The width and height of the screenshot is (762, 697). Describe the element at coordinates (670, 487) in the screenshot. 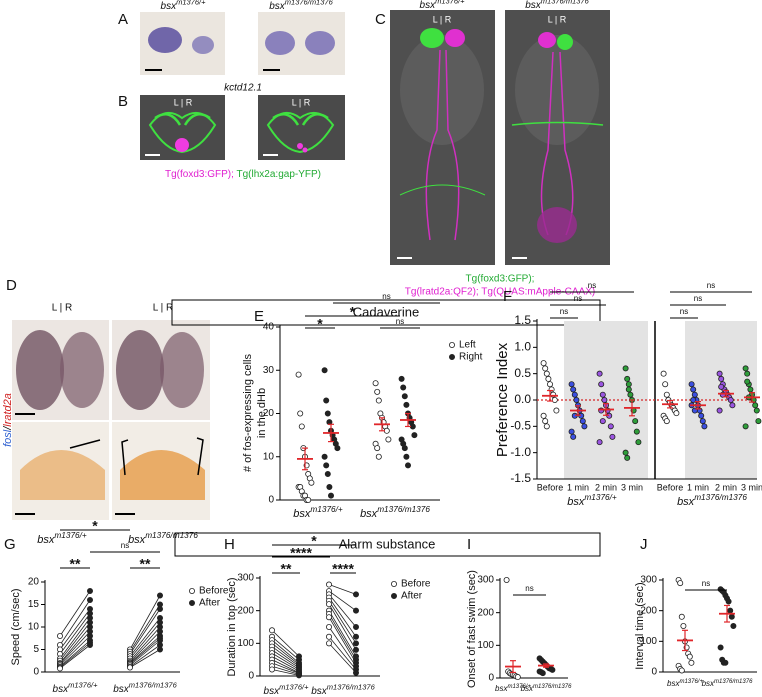

I see `x-tick-label: Before` at that location.